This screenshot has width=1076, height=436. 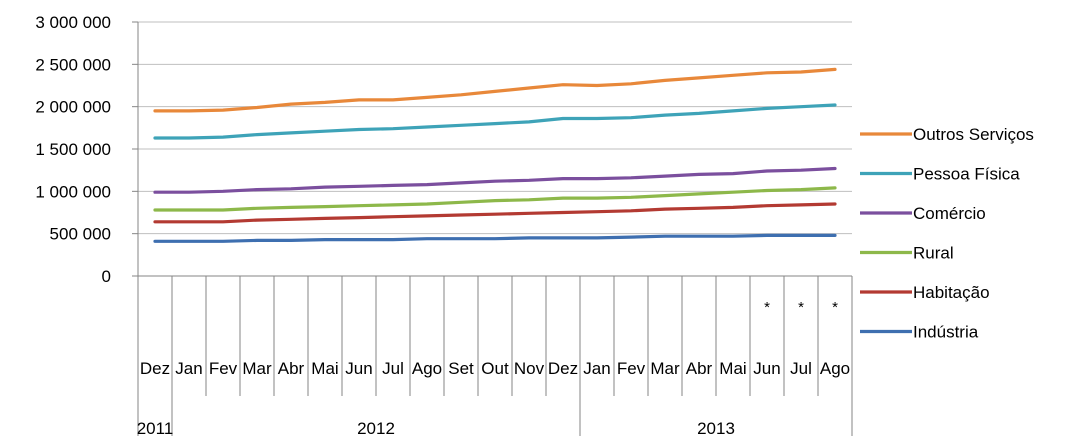 I want to click on legend-label: Habitação, so click(x=951, y=292).